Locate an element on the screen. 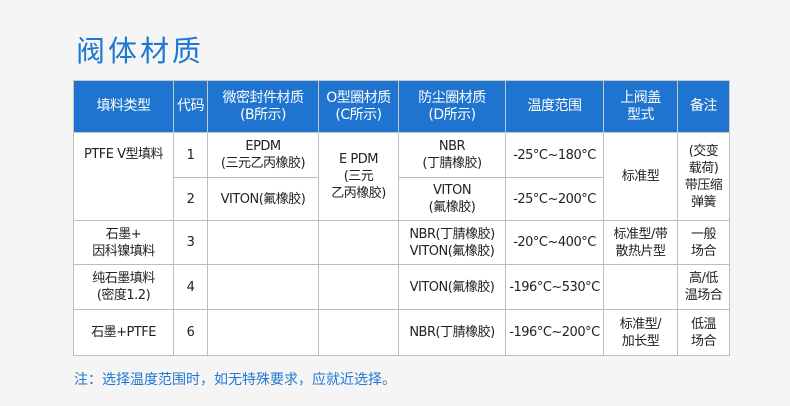 The height and width of the screenshot is (406, 790). cell-code: 2 is located at coordinates (190, 199).